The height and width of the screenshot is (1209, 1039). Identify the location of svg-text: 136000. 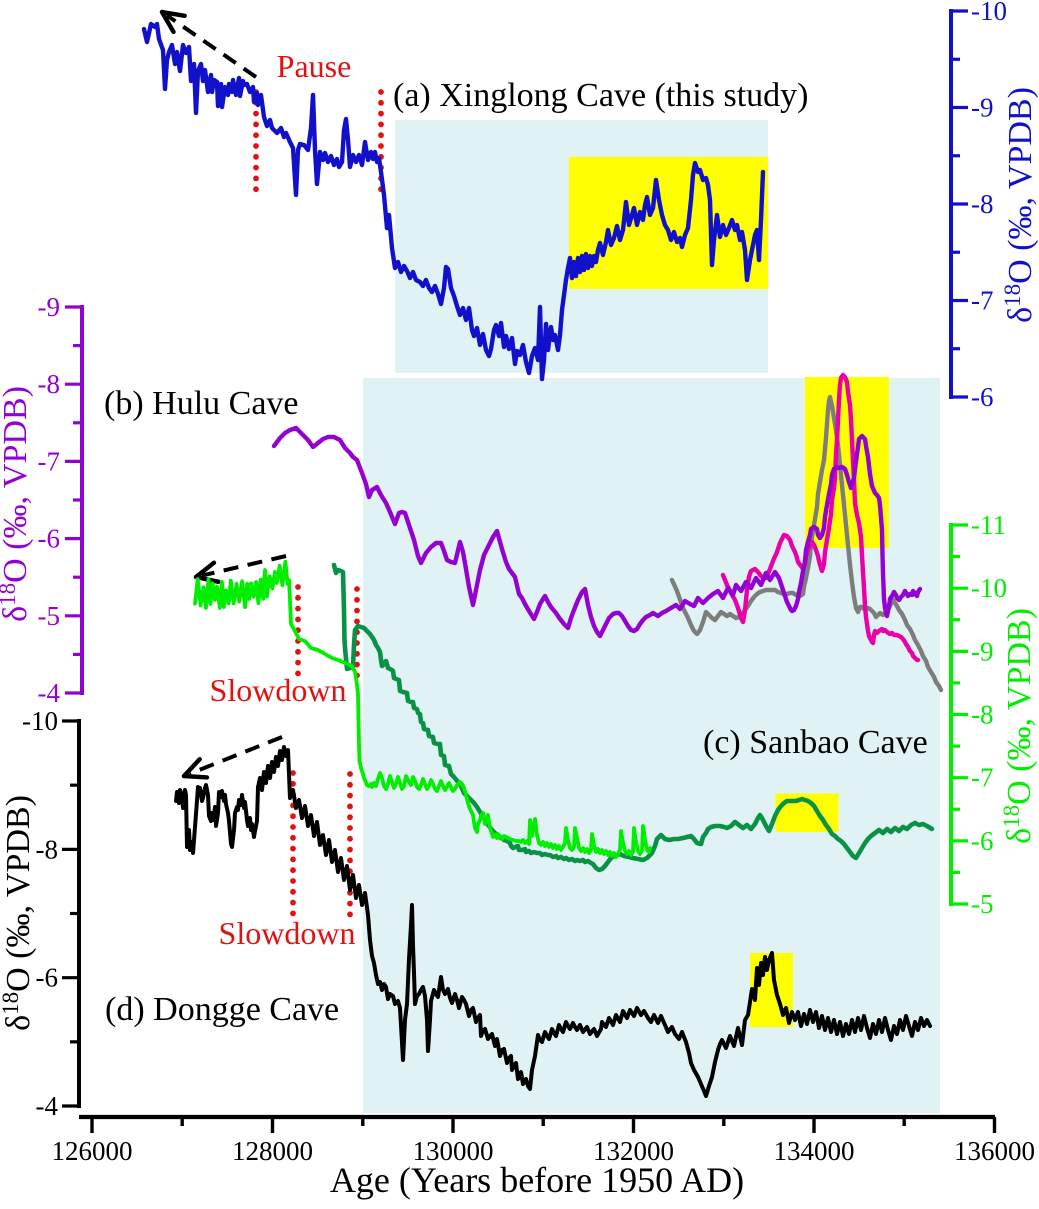
(994, 1151).